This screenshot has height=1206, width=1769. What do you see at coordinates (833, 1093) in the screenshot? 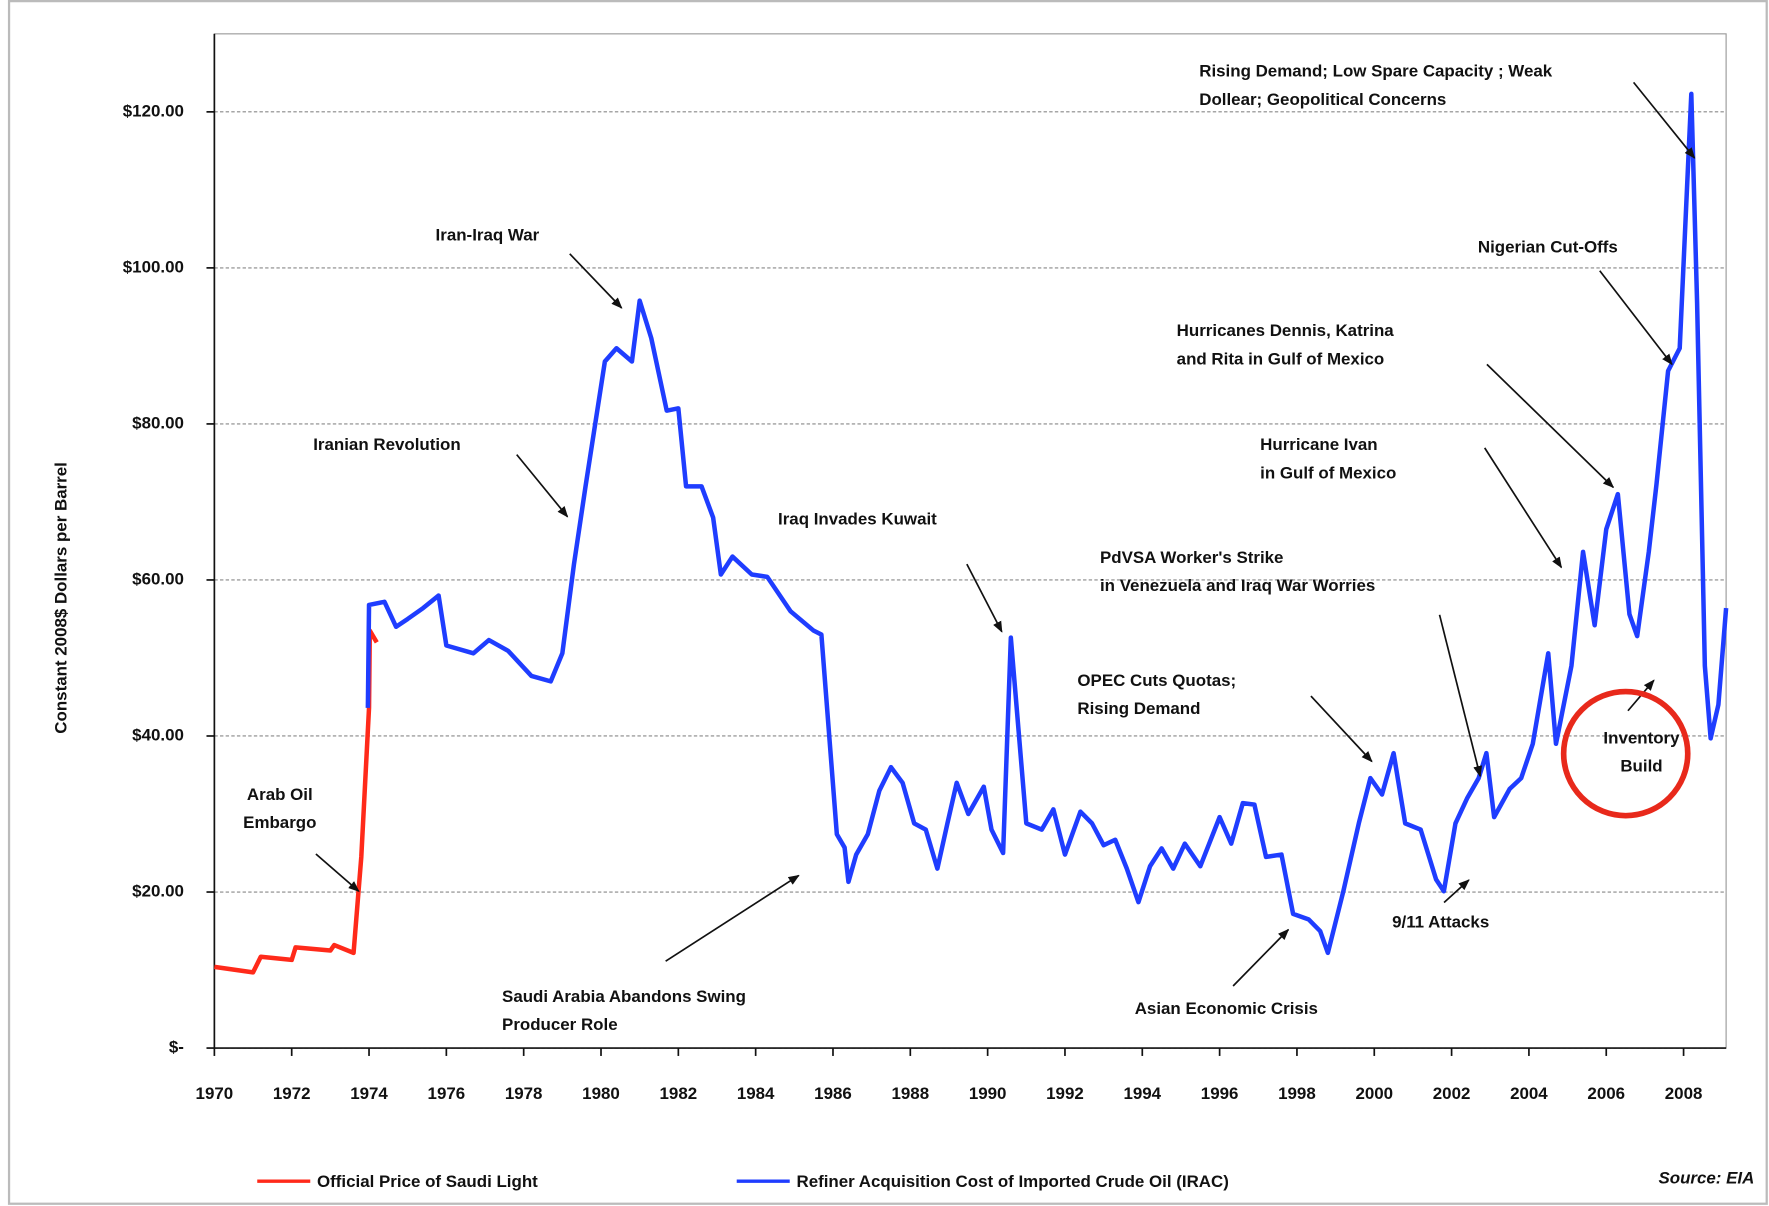
I see `x-tick-label: 1986` at bounding box center [833, 1093].